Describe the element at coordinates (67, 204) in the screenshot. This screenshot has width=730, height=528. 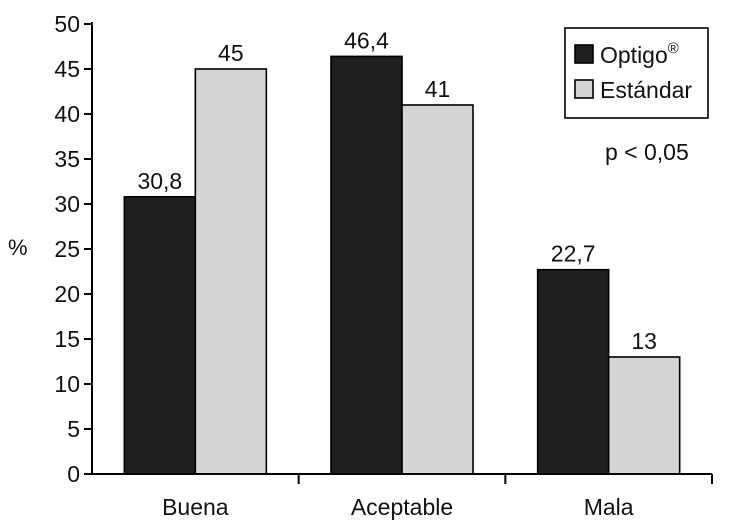
I see `y-tick-label: 30` at that location.